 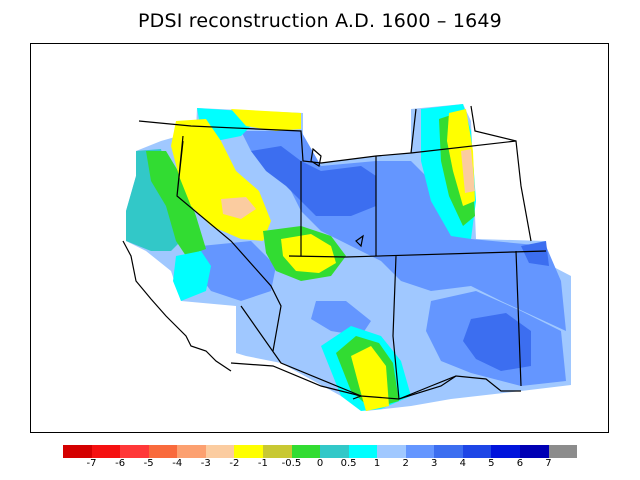 What do you see at coordinates (177, 306) in the screenshot?
I see `coastline` at bounding box center [177, 306].